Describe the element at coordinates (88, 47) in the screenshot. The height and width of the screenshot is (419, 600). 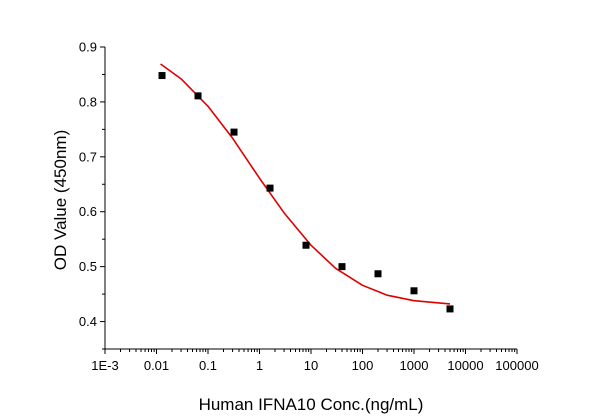
I see `y-tick-label: 0.9` at that location.